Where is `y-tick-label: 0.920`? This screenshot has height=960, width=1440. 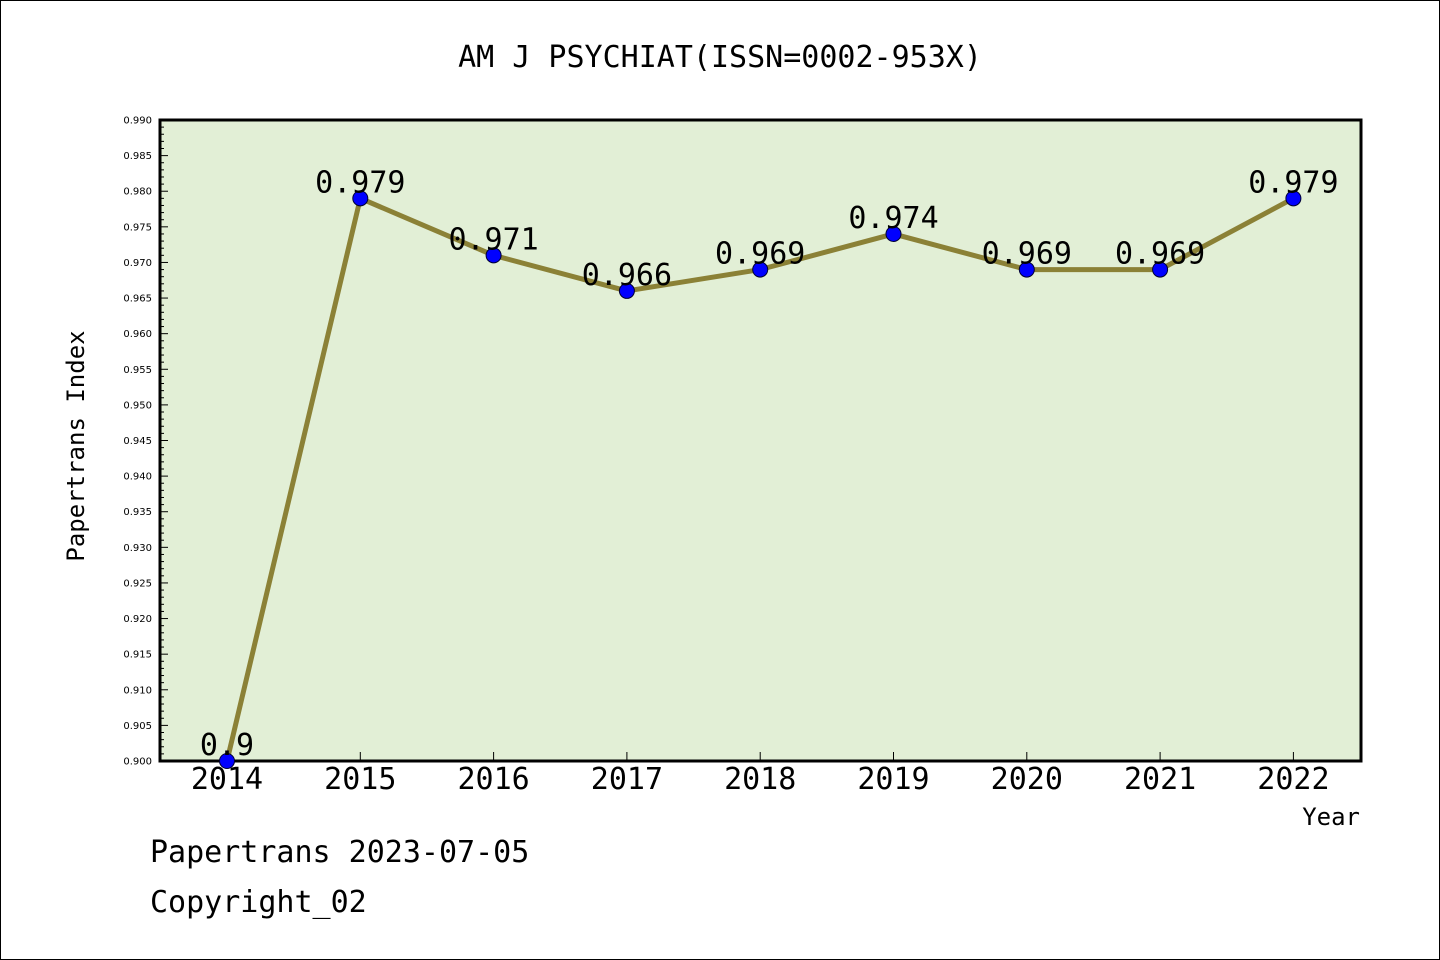 y-tick-label: 0.920 is located at coordinates (137, 619).